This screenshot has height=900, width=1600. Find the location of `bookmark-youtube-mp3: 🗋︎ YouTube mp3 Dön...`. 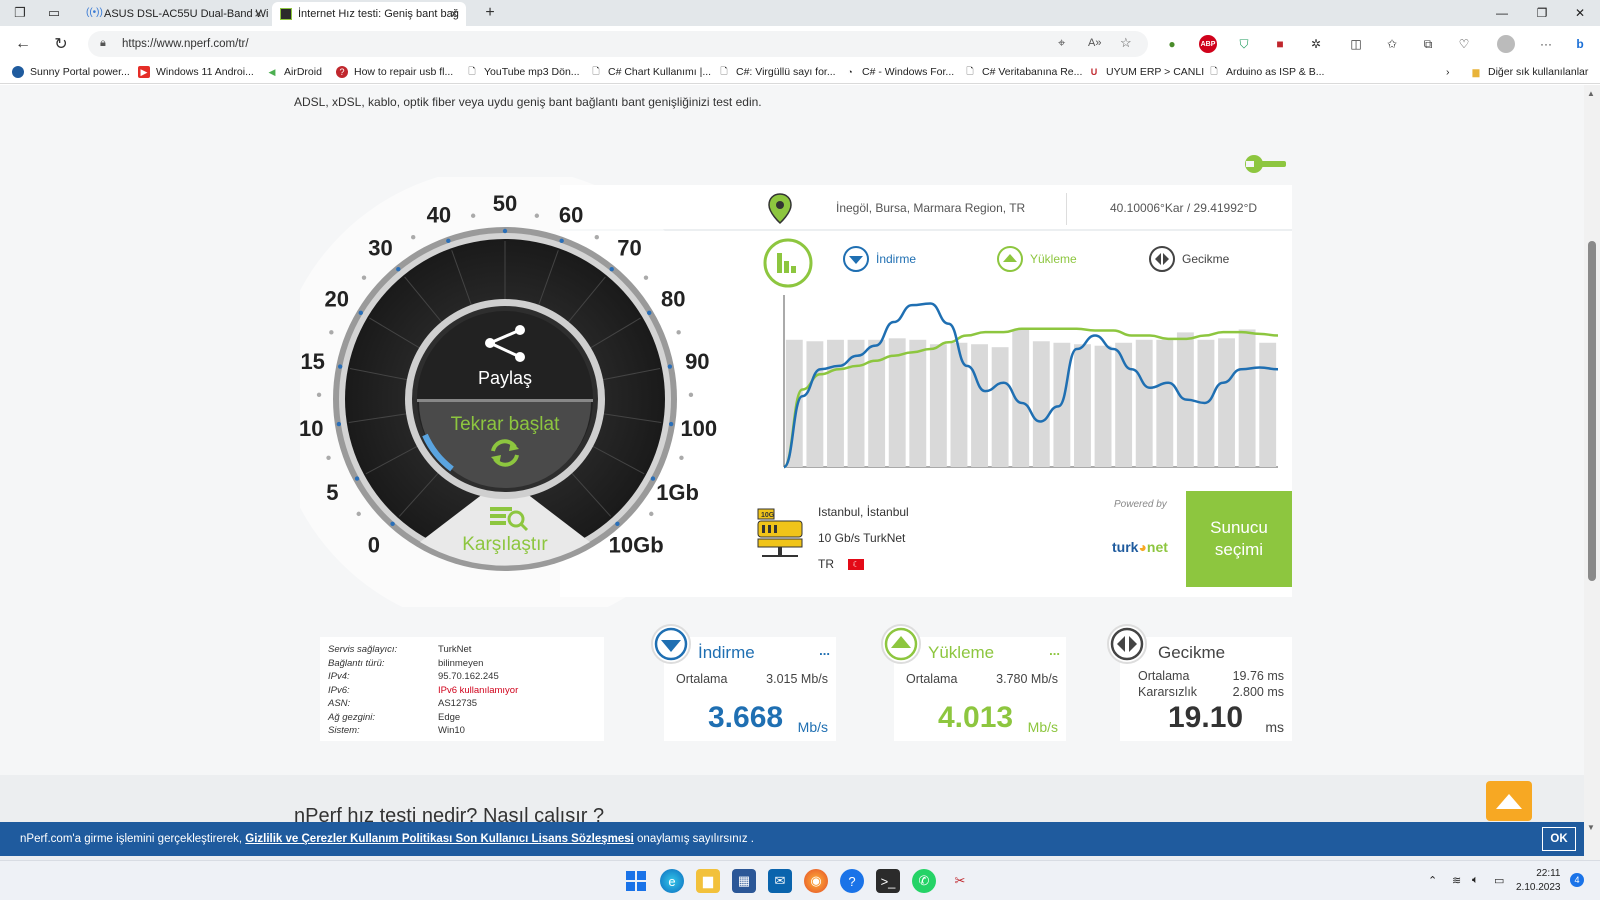

bookmark-youtube-mp3: 🗋︎ YouTube mp3 Dön... is located at coordinates (522, 72).